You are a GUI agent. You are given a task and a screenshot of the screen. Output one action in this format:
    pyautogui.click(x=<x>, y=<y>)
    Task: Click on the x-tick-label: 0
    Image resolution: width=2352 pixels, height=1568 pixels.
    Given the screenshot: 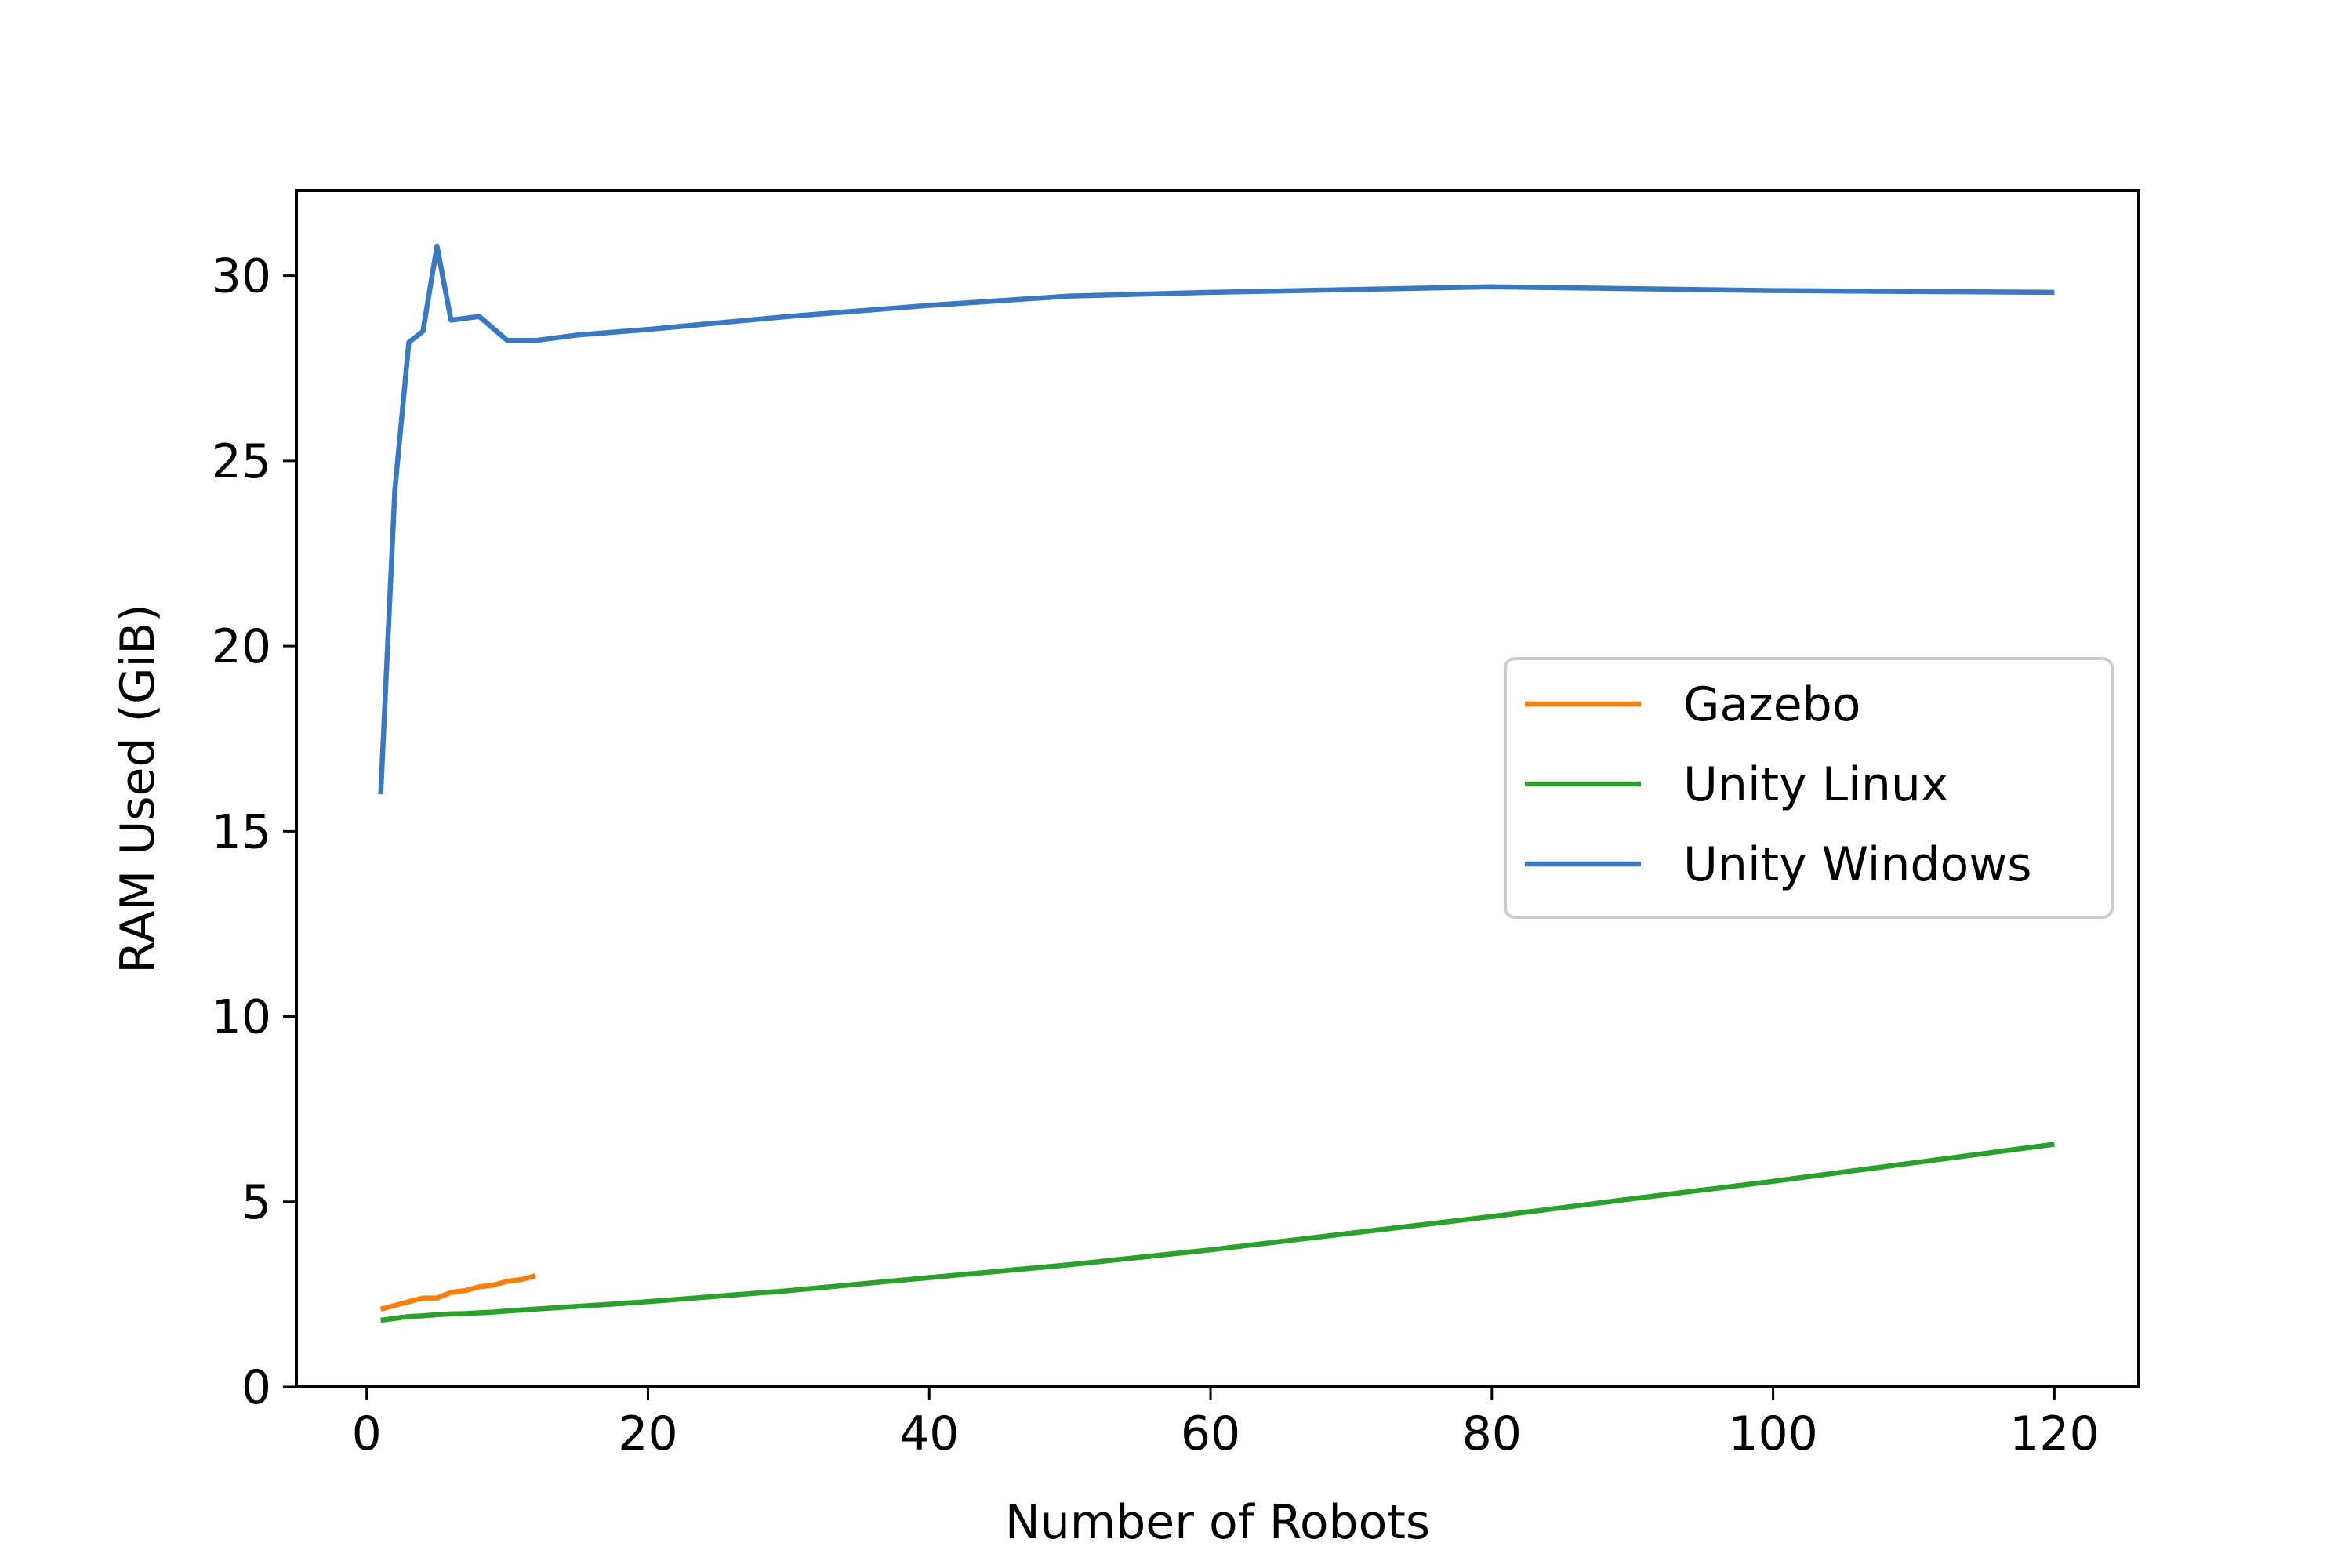 What is the action you would take?
    pyautogui.click(x=367, y=1433)
    